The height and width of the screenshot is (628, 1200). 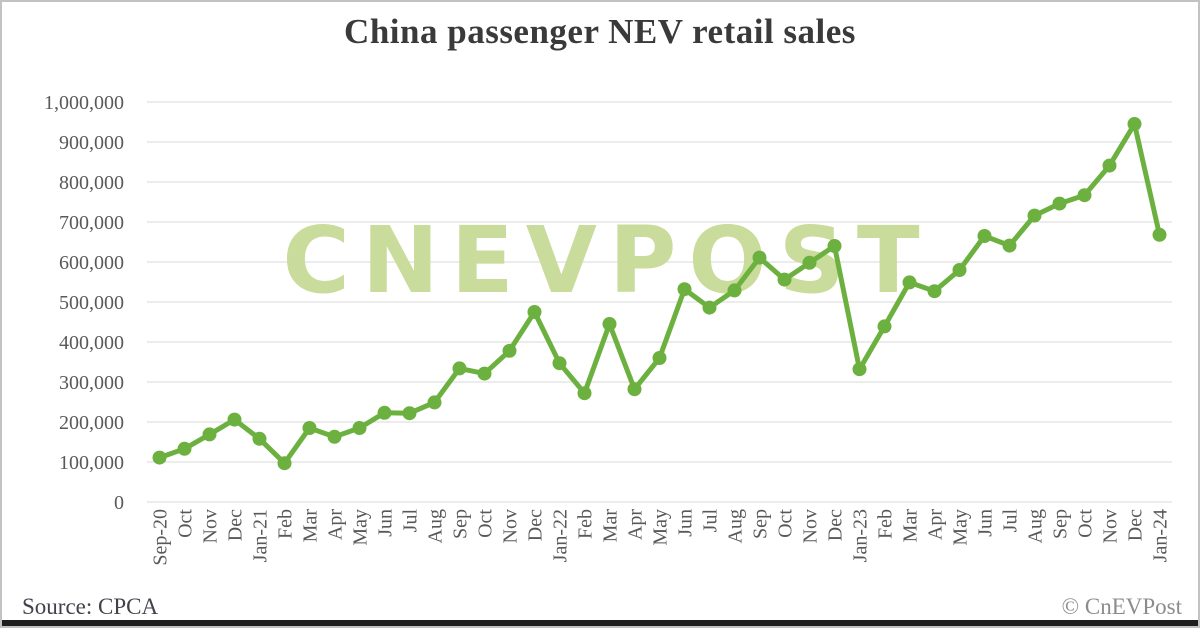 I want to click on copyright-label: © CnEVPost, so click(x=1121, y=606).